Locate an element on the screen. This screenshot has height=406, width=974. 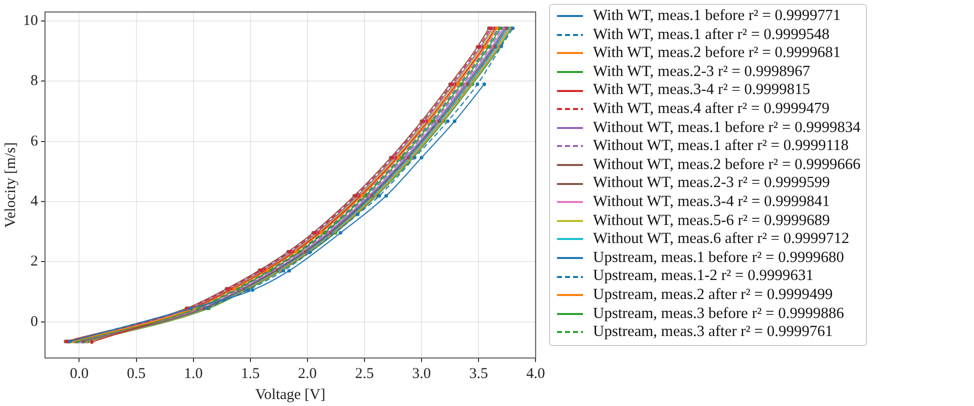
x-tick-label: 1.5 is located at coordinates (250, 374).